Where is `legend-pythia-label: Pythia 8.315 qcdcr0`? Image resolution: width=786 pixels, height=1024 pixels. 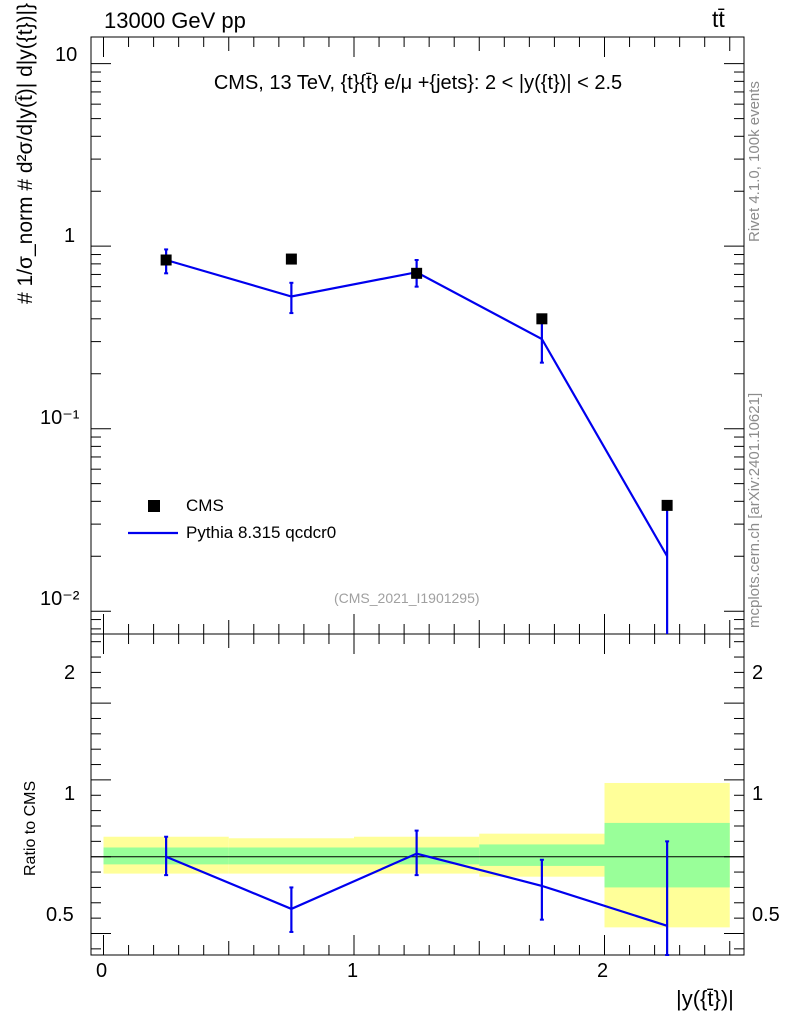 legend-pythia-label: Pythia 8.315 qcdcr0 is located at coordinates (261, 532).